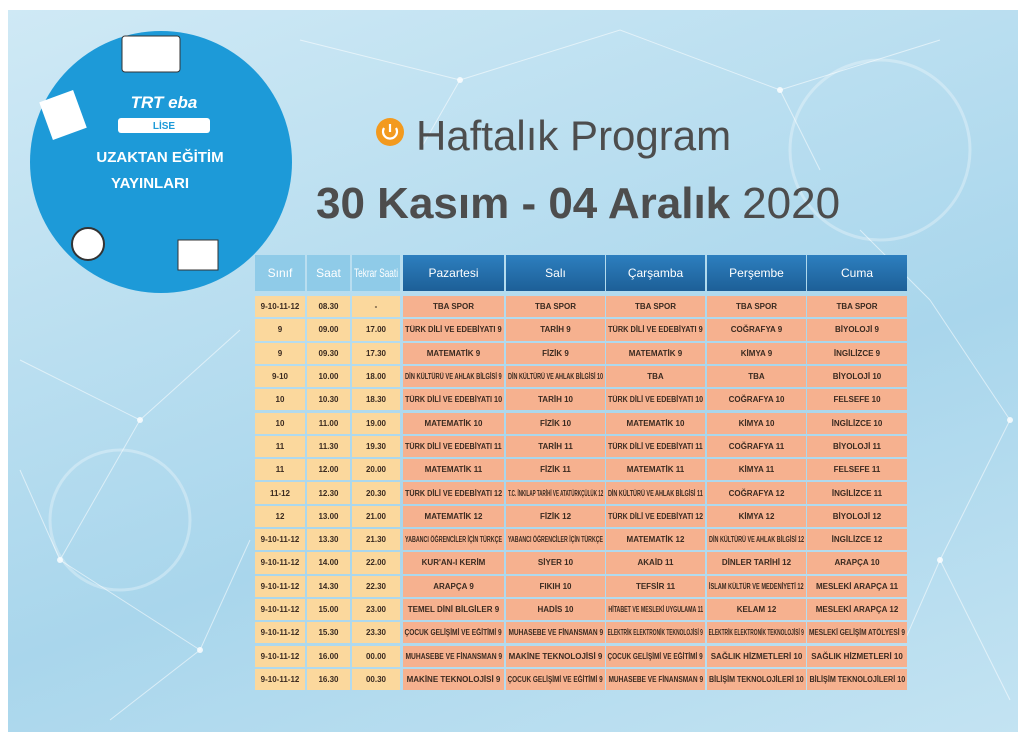 The height and width of the screenshot is (741, 1024). Describe the element at coordinates (198, 255) in the screenshot. I see `icon` at that location.